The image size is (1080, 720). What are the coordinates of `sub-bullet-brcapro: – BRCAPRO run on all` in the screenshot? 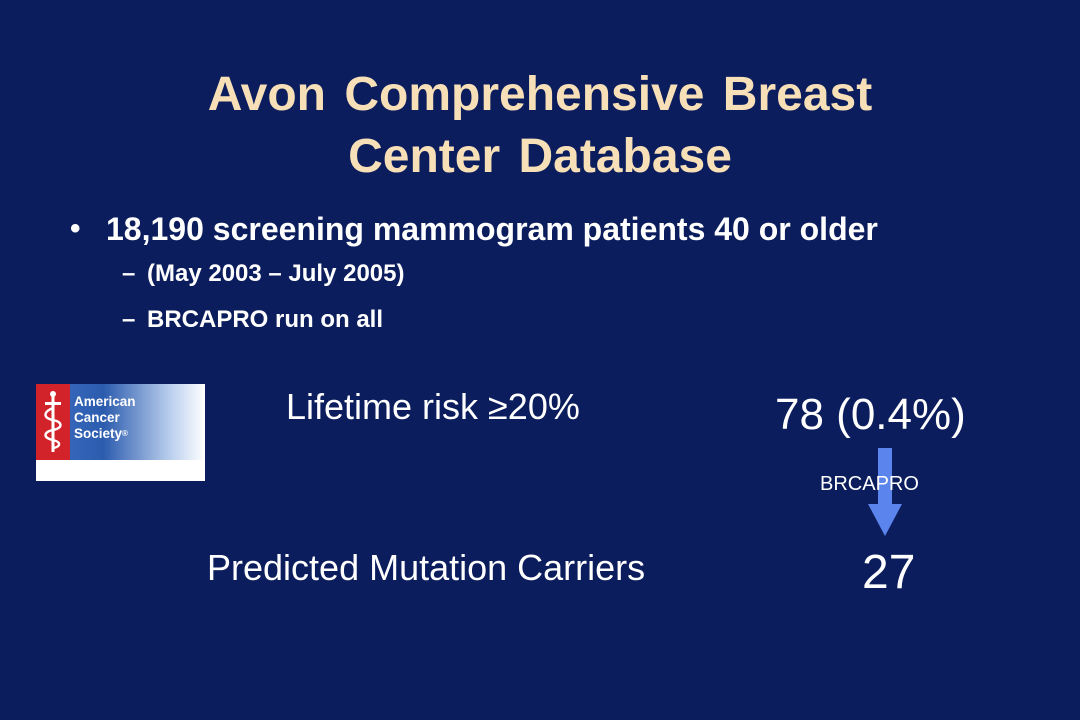 It's located at (560, 320).